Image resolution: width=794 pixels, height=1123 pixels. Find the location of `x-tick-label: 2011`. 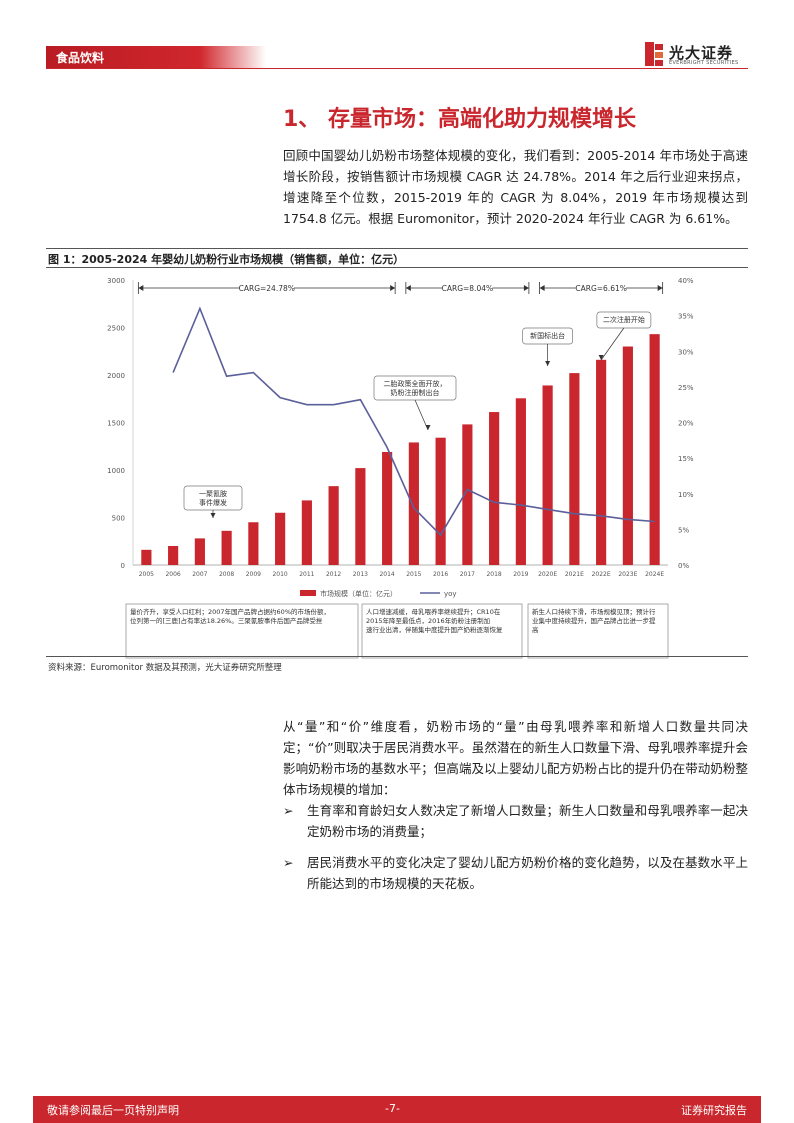

x-tick-label: 2011 is located at coordinates (306, 574).